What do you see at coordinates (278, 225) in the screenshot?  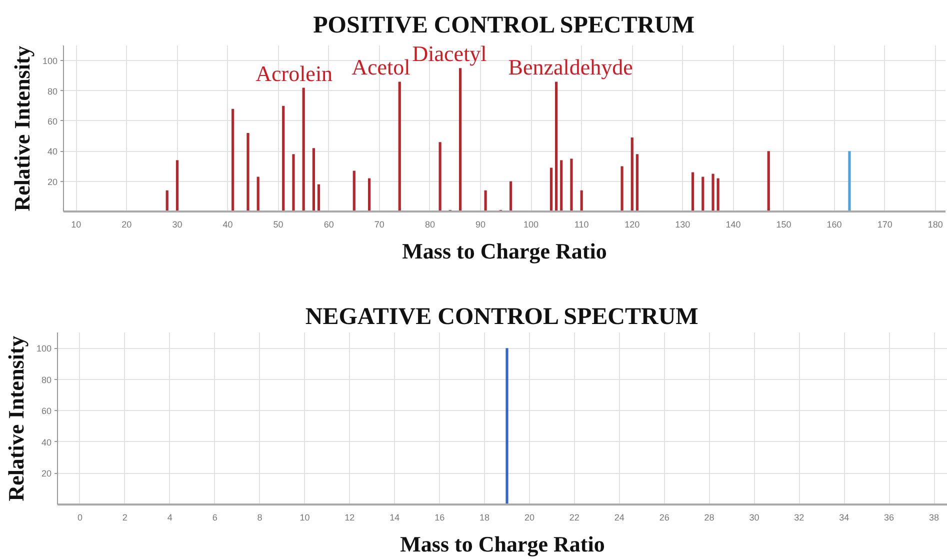 I see `x-tick-label: 50` at bounding box center [278, 225].